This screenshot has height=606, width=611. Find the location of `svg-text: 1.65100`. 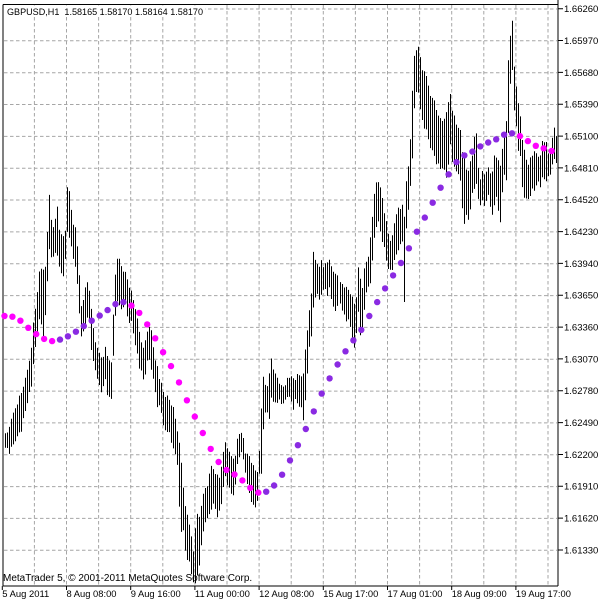

svg-text: 1.65100 is located at coordinates (581, 137).